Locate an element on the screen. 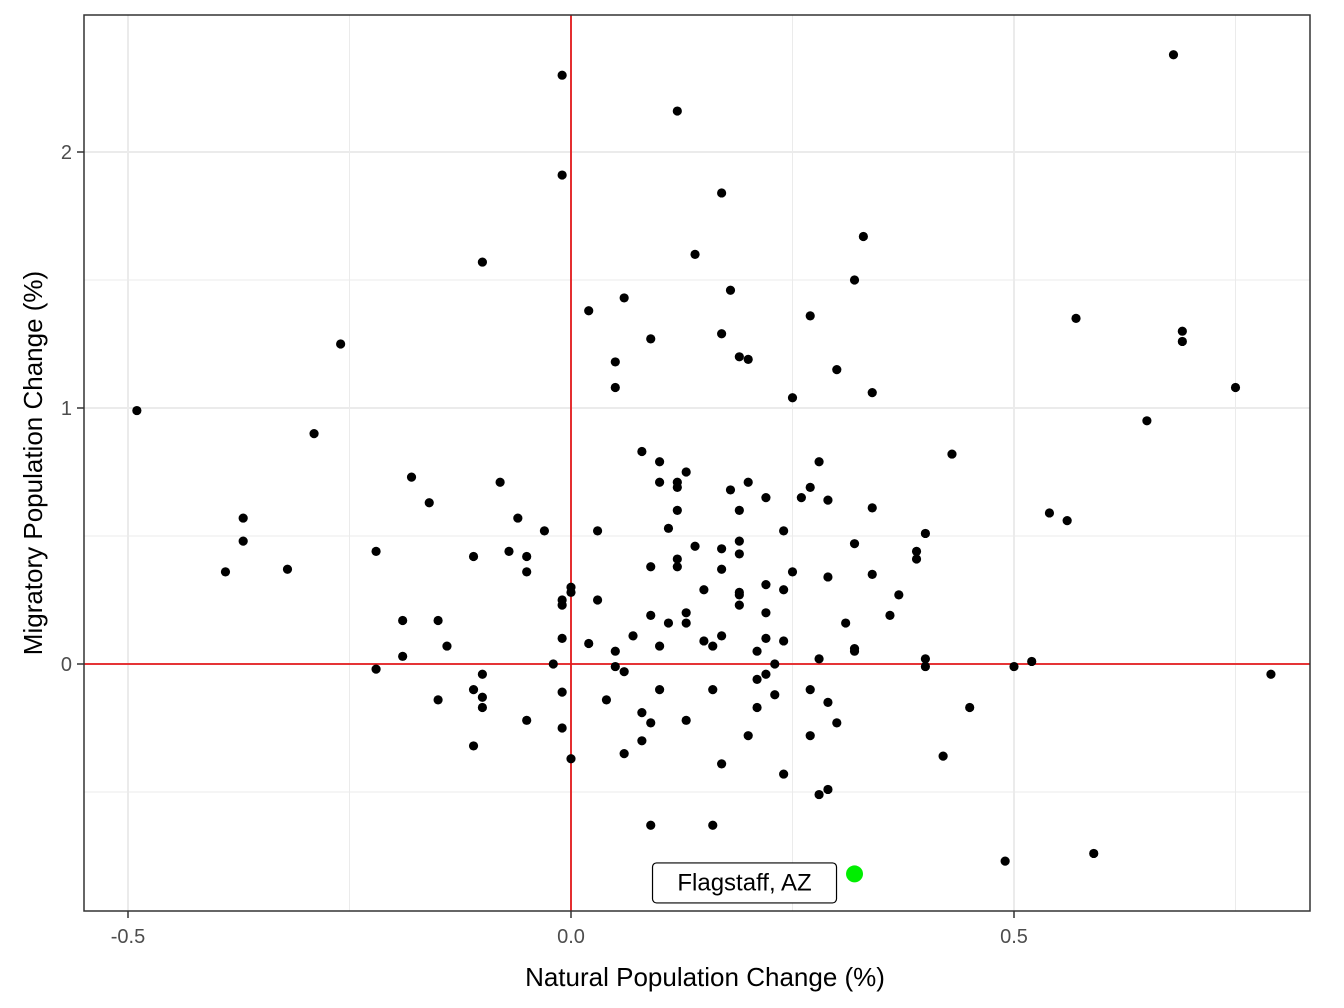 This screenshot has width=1344, height=1008. annotation-label: Flagstaff, AZ is located at coordinates (744, 882).